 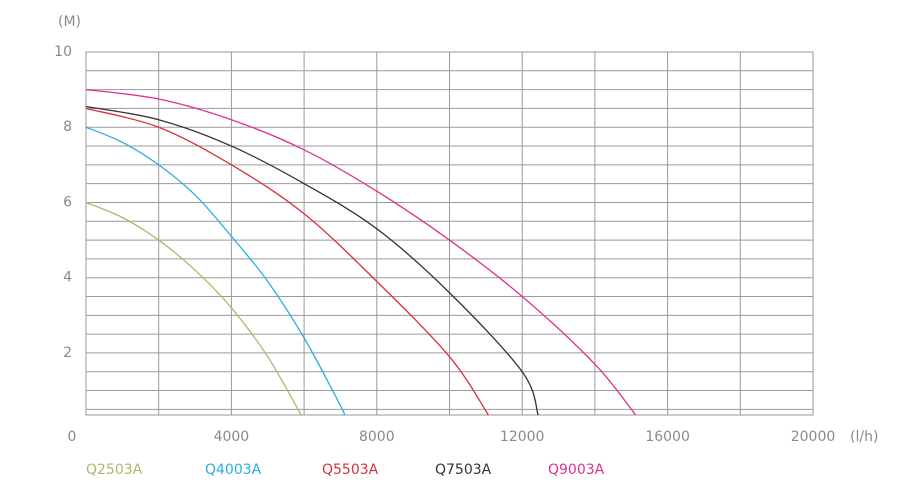 What do you see at coordinates (67, 127) in the screenshot?
I see `y-tick-label: 8` at bounding box center [67, 127].